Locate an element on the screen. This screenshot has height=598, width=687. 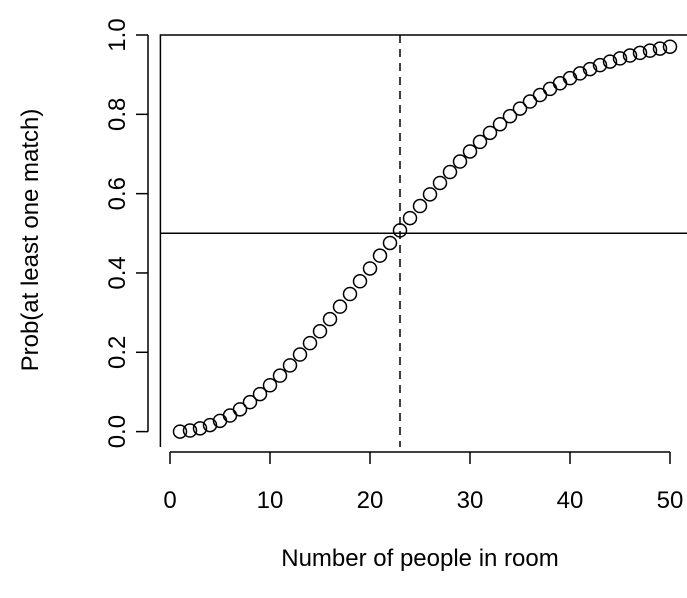
y-tick-label: 0.8 is located at coordinates (117, 114).